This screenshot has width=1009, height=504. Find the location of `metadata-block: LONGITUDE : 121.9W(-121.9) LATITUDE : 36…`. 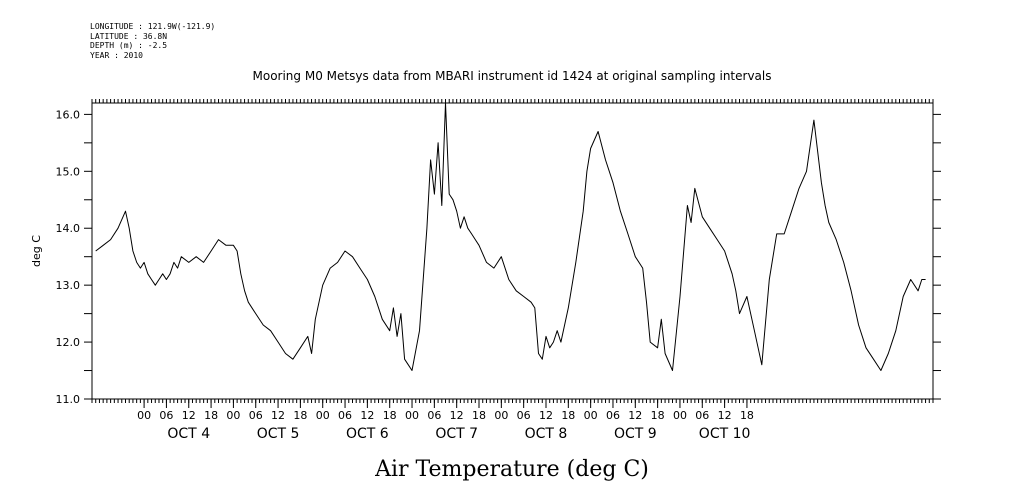

metadata-block: LONGITUDE : 121.9W(-121.9) LATITUDE : 36… is located at coordinates (152, 41).